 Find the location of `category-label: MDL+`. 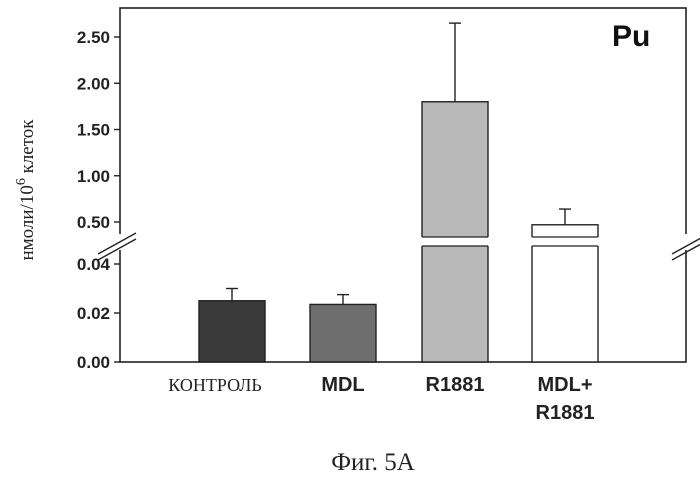

category-label: MDL+ is located at coordinates (565, 385).